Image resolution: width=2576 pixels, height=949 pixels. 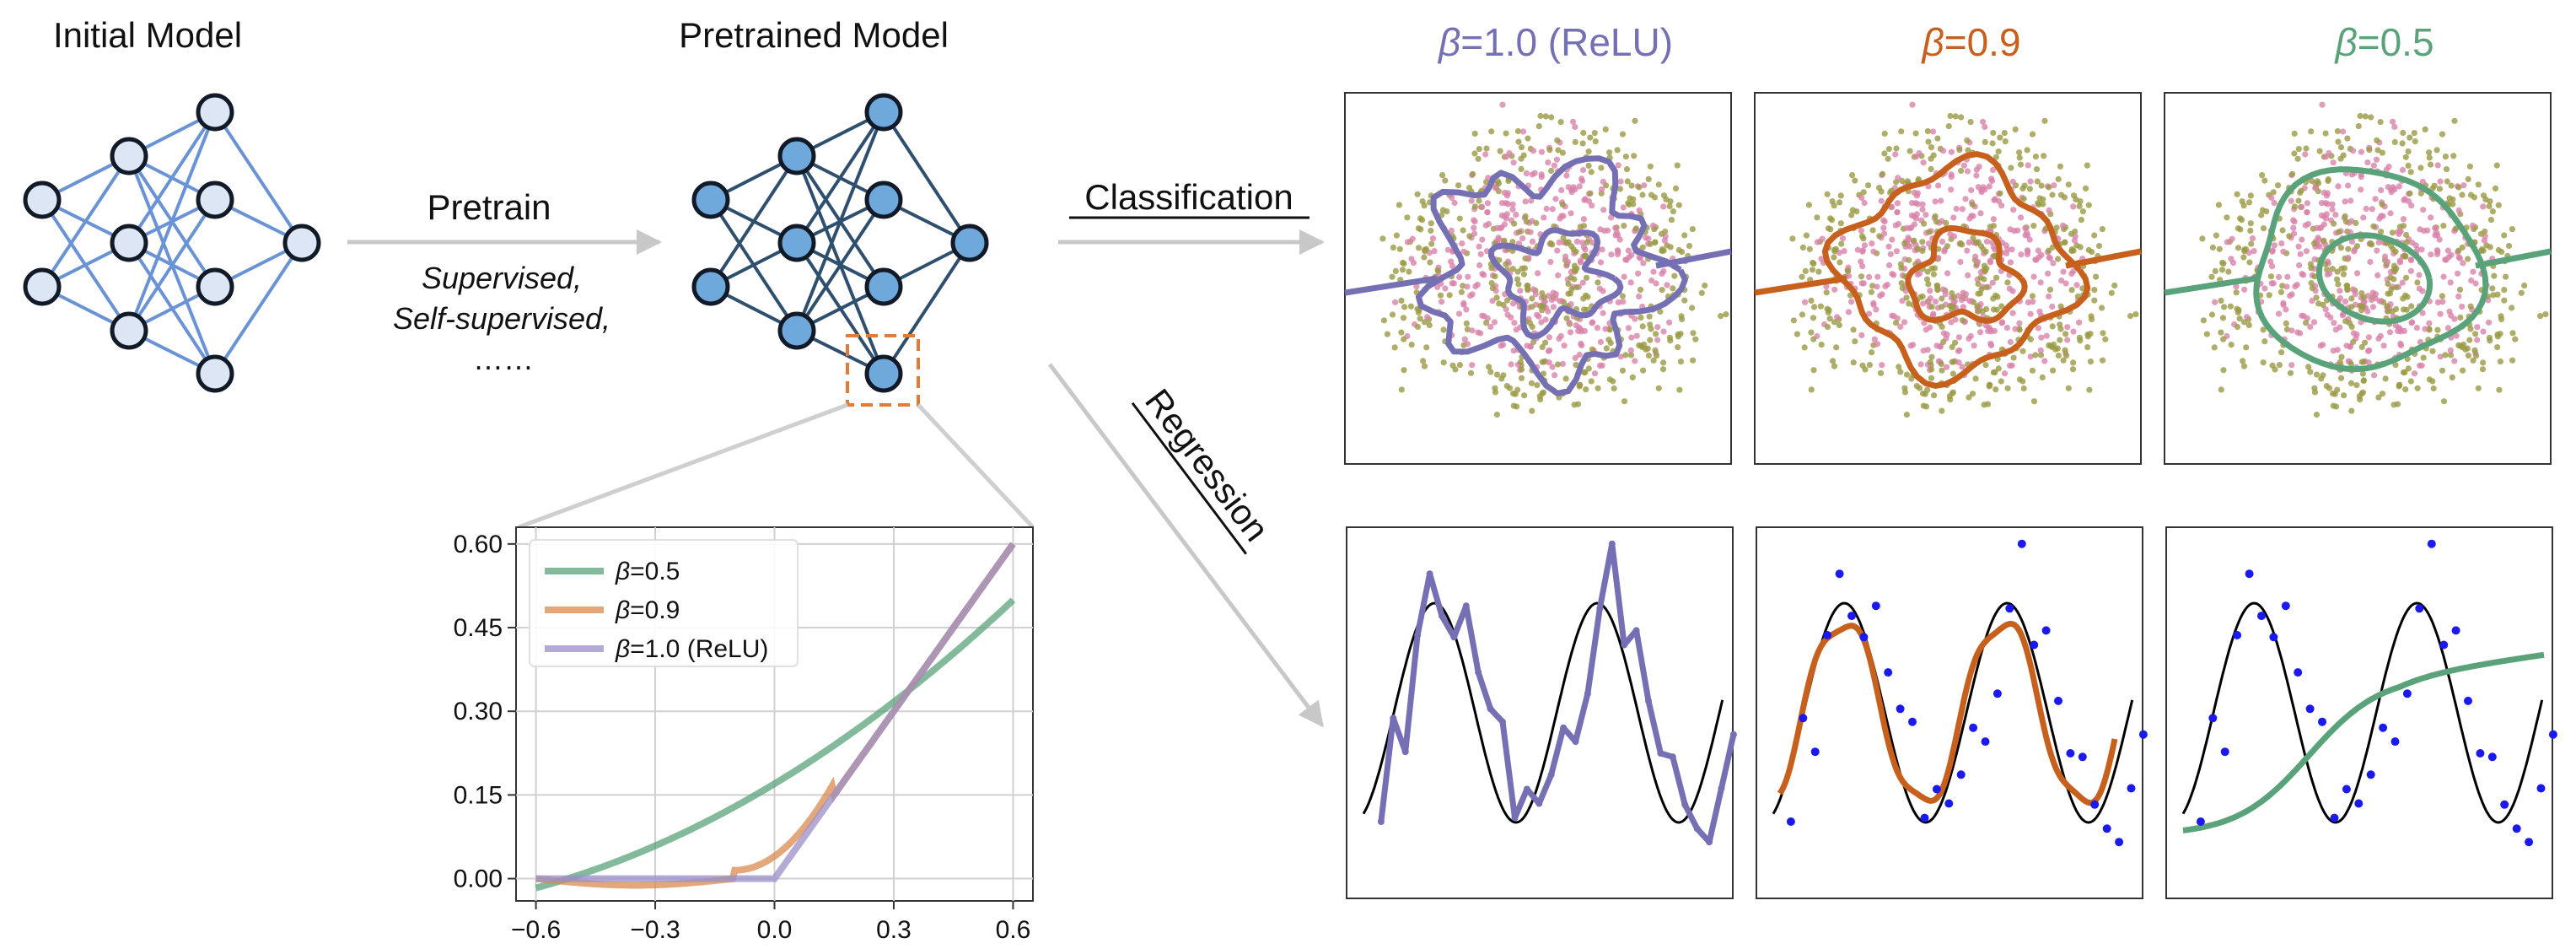 I want to click on column-header-beta-05: β=0.5, so click(x=2383, y=42).